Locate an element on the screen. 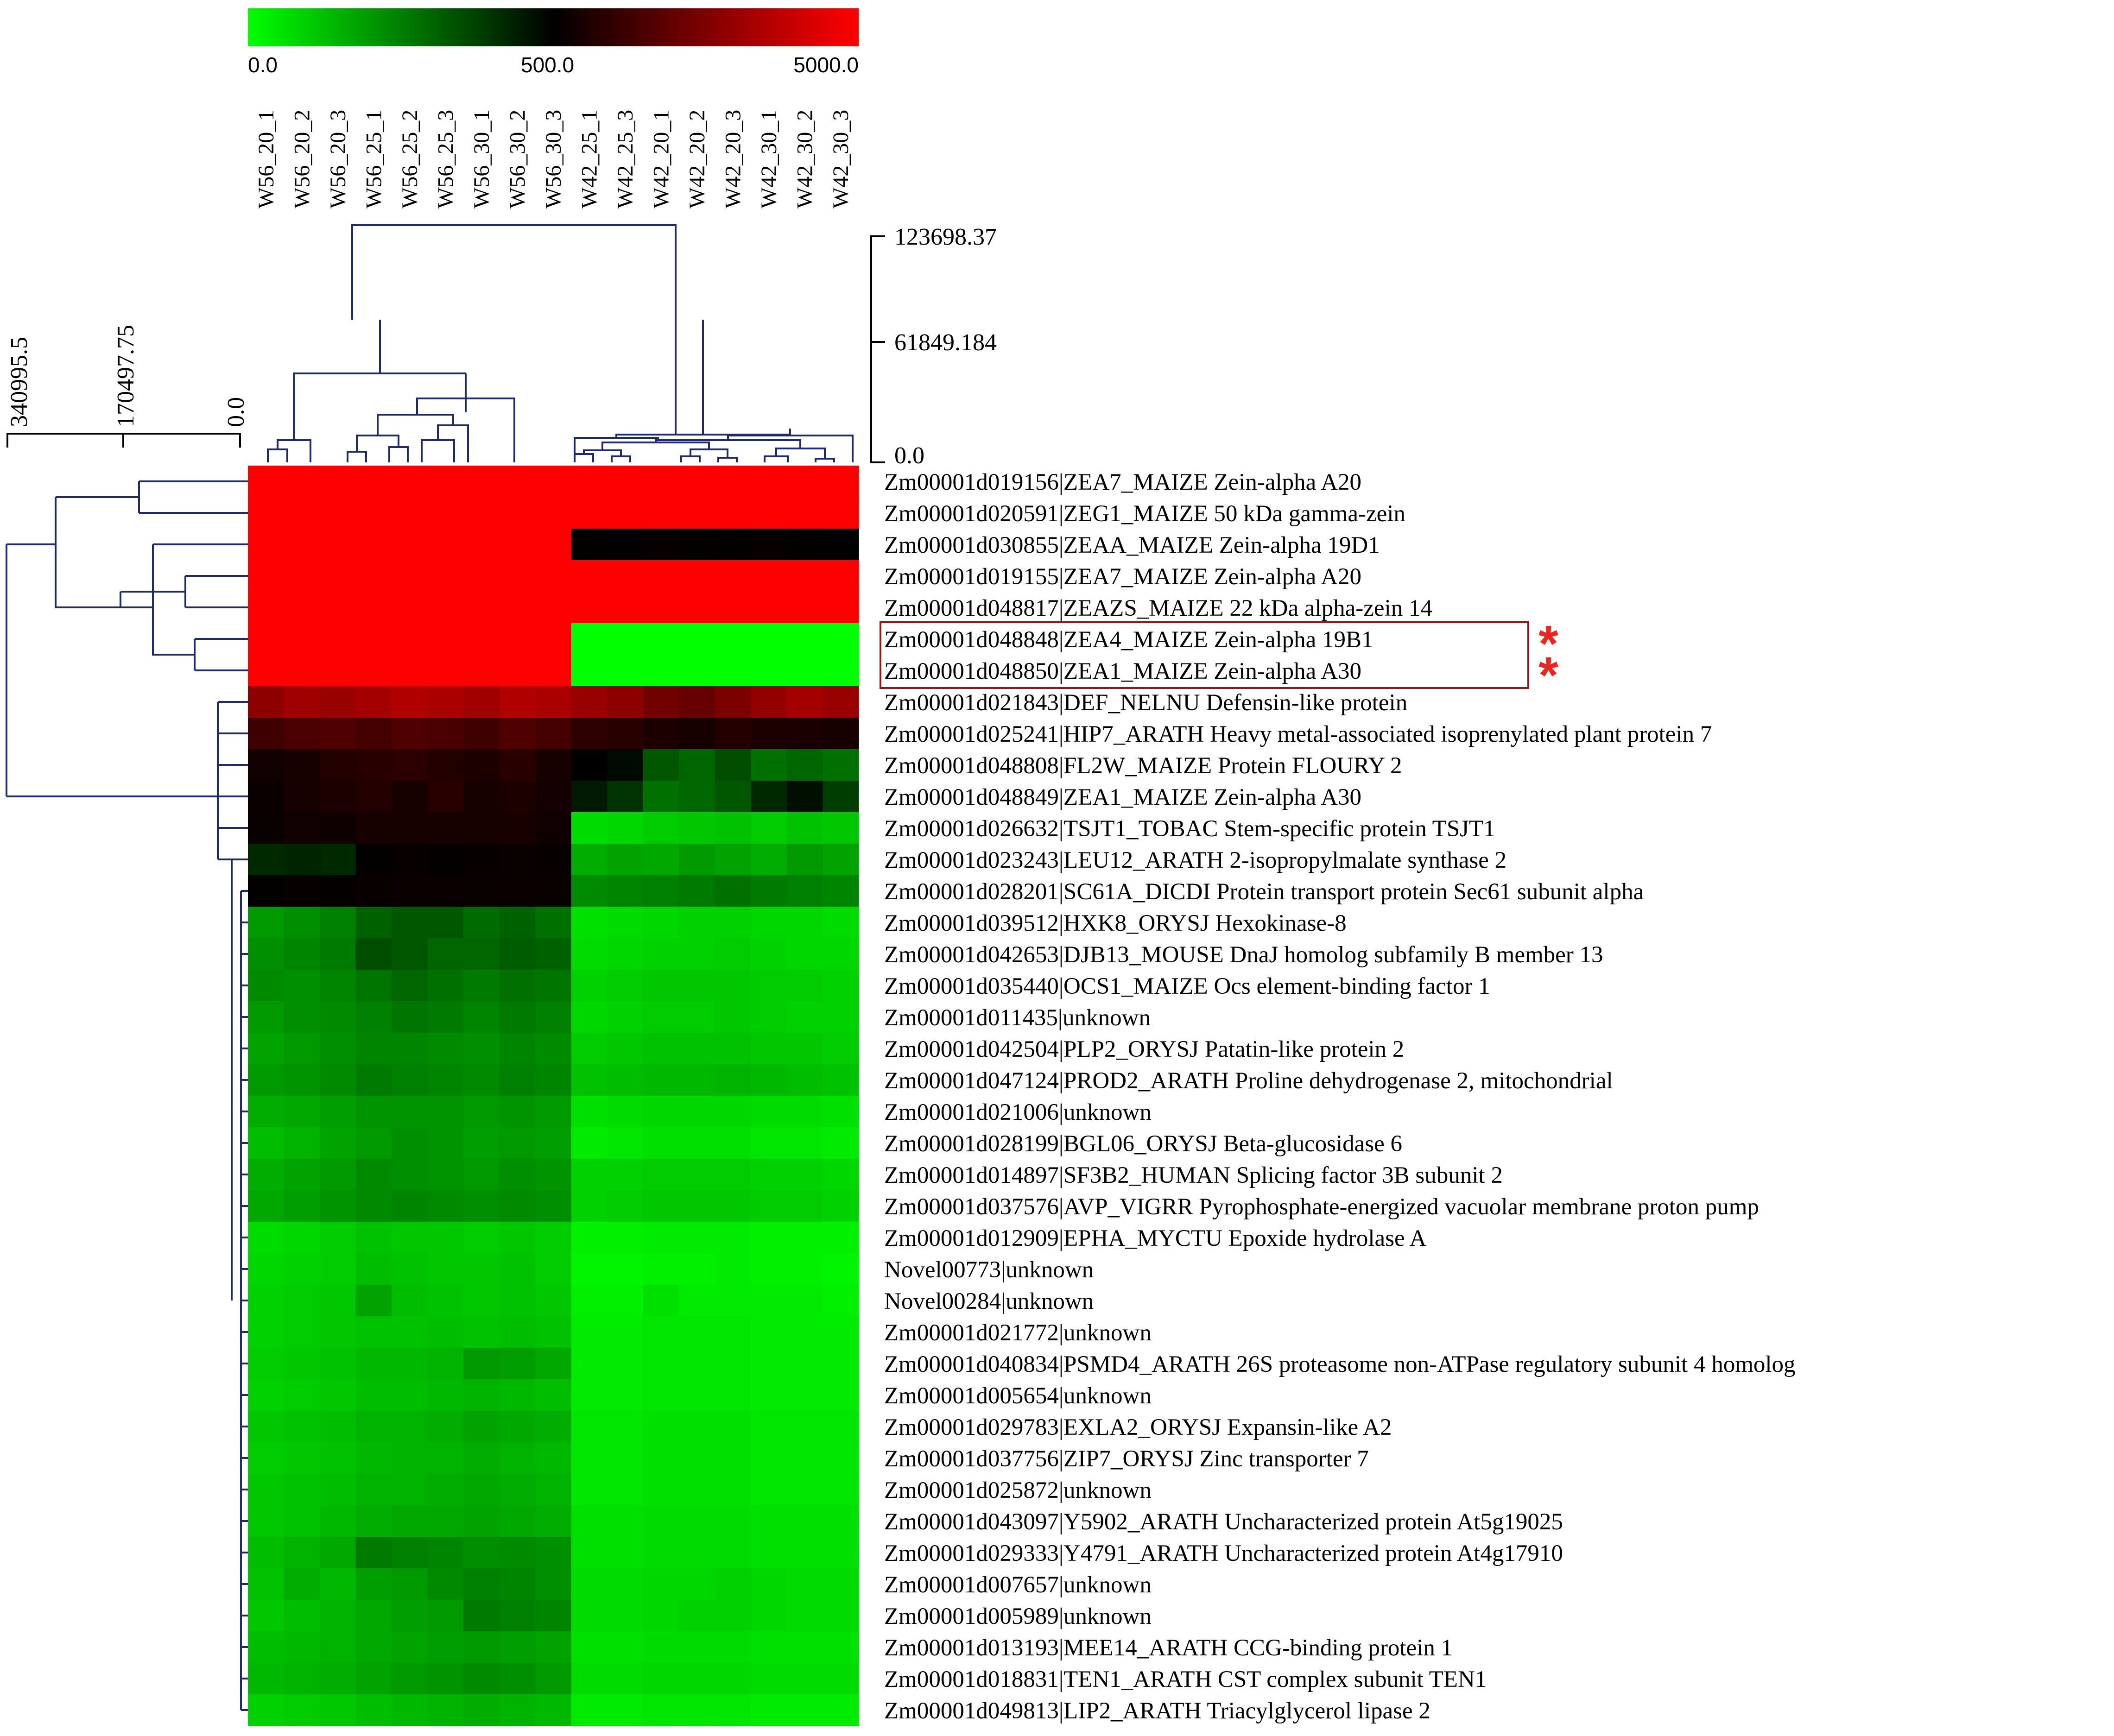 This screenshot has height=1736, width=2114. row-label: Zm00001d021772|unknown is located at coordinates (1018, 1333).